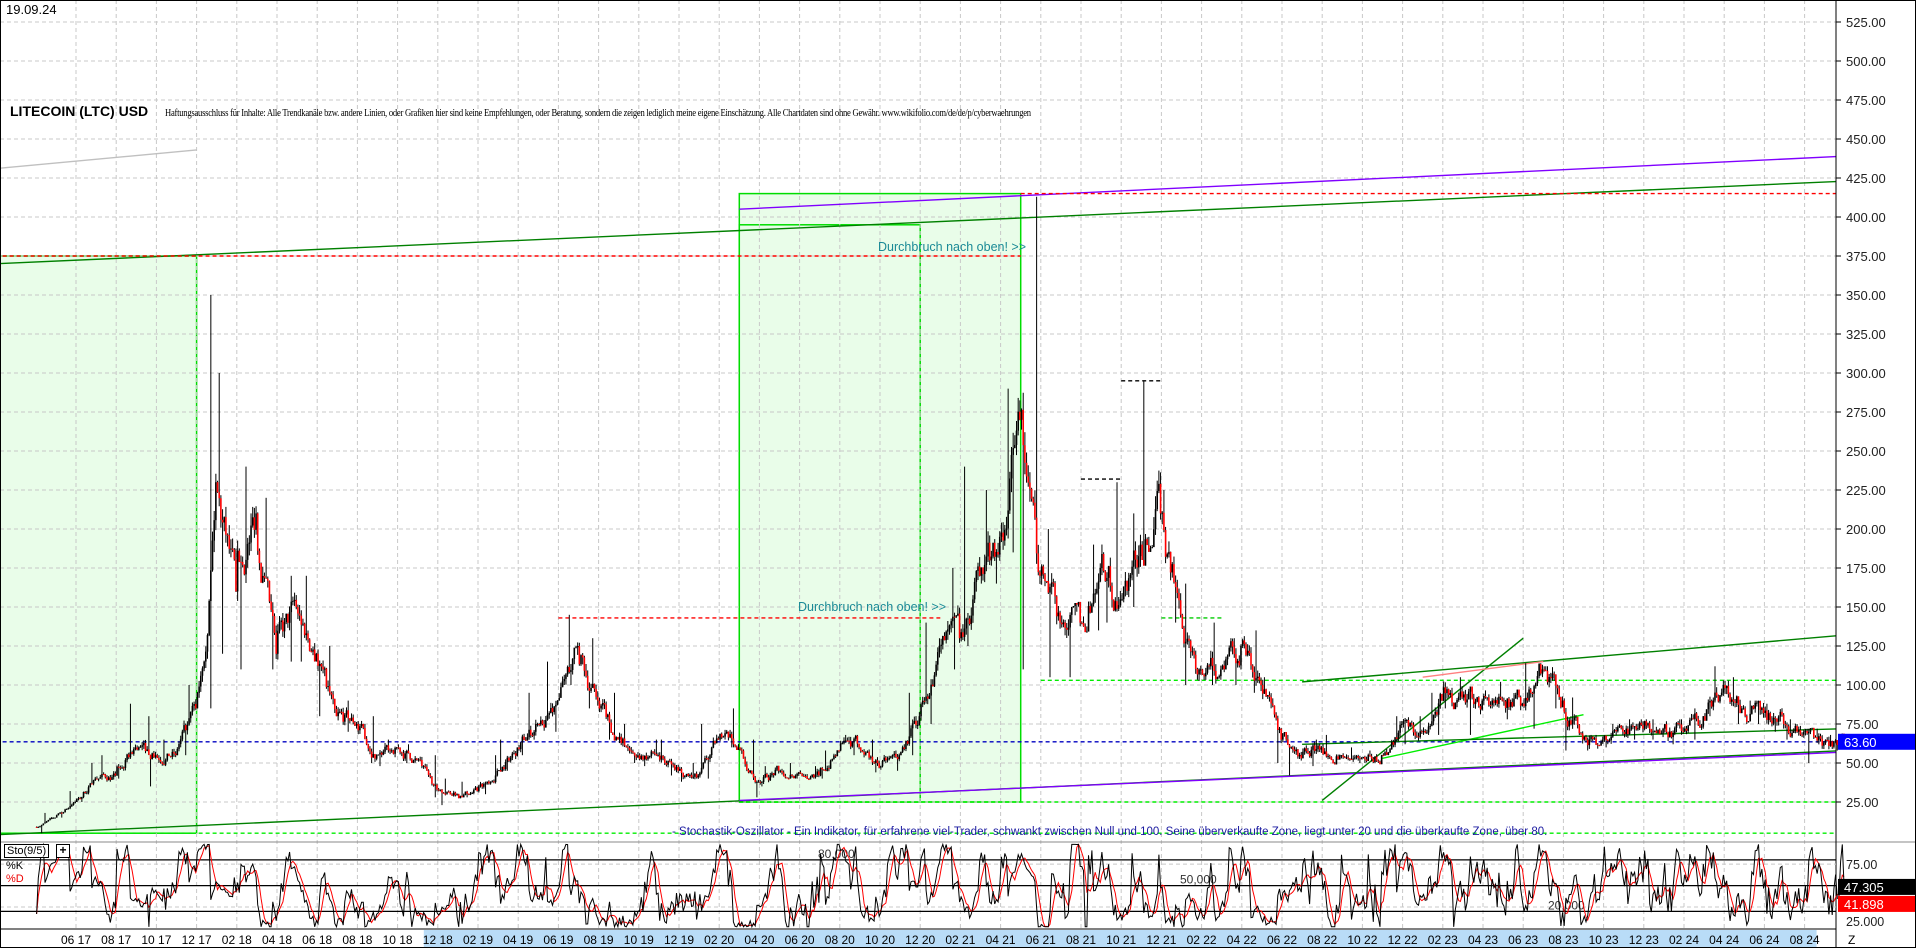  I want to click on x-tick-label: 04 22, so click(1242, 940).